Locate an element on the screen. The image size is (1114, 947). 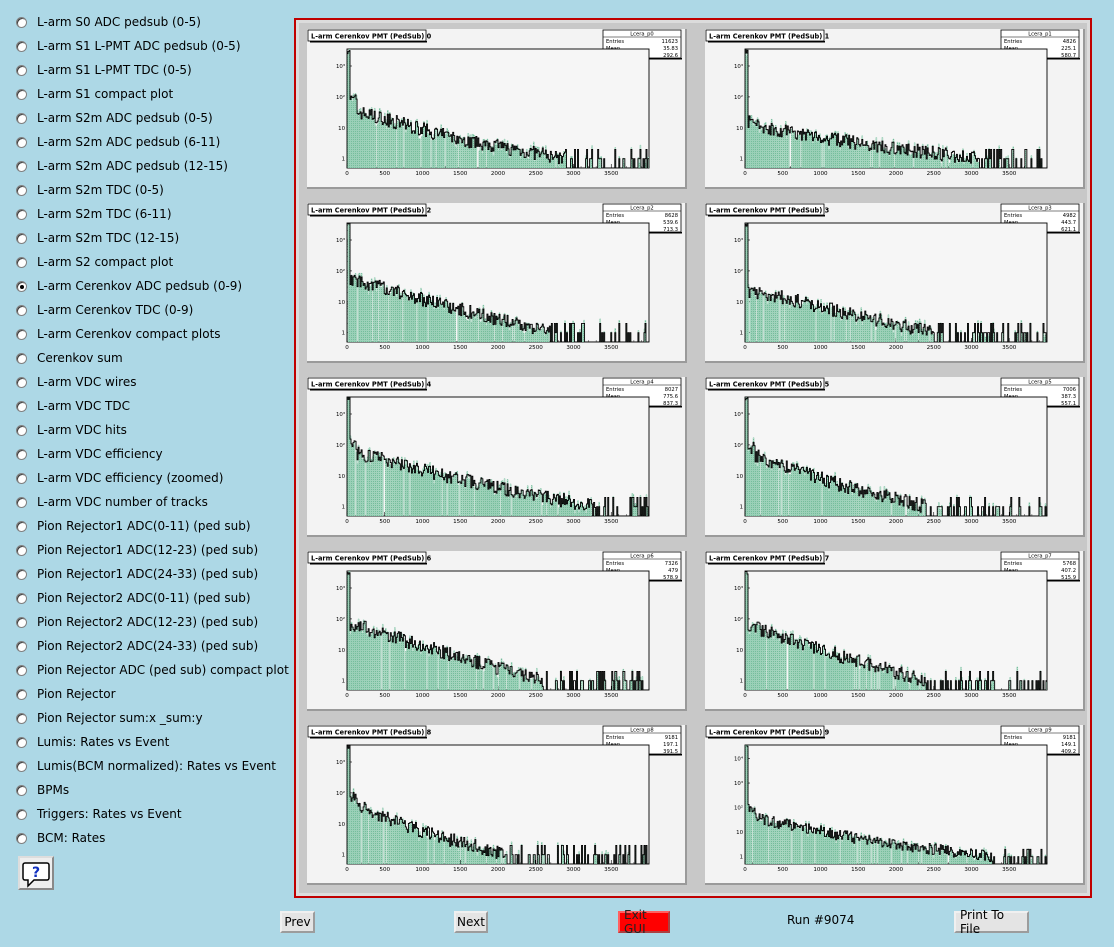
stats-name: Lcera_p9 is located at coordinates (1039, 731).